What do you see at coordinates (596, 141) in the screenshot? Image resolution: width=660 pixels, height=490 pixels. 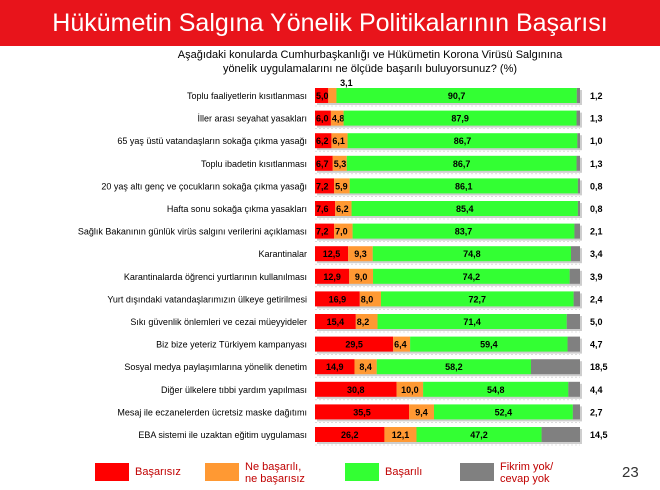 I see `data-label-fikrim-yok: 1,0` at bounding box center [596, 141].